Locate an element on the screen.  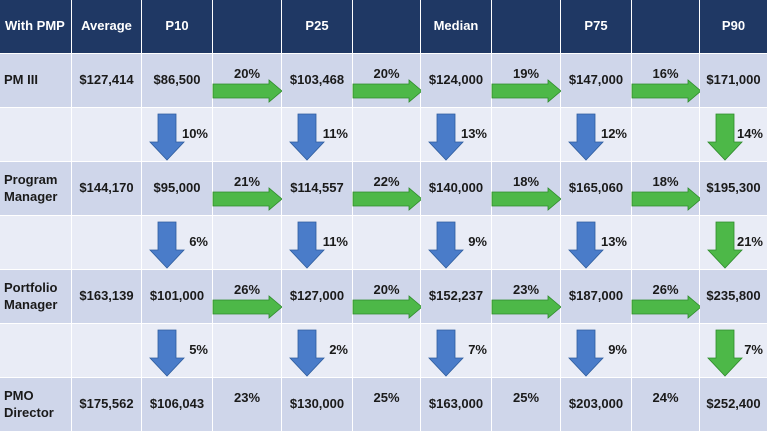
percent-change-vertical: 21% is located at coordinates (734, 243).